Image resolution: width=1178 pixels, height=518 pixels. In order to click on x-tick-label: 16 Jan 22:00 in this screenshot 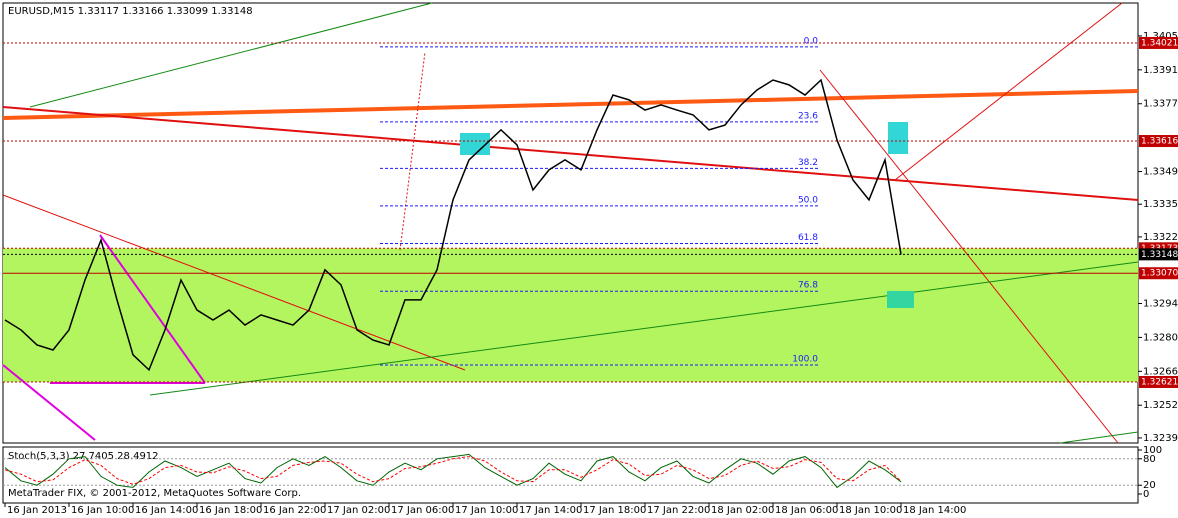, I will do `click(294, 510)`.